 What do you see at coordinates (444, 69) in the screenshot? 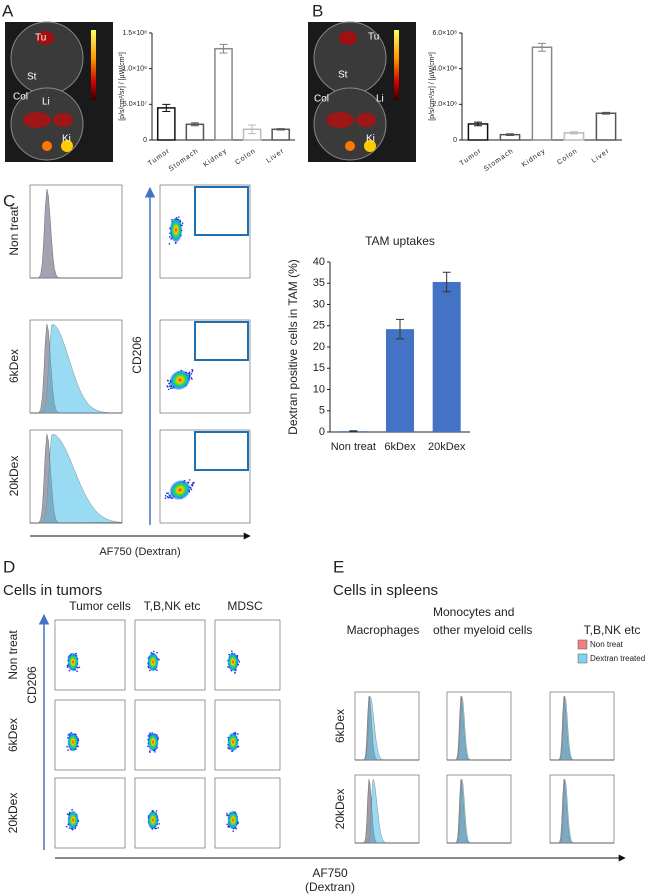
I see `y-tick-label: 4.0×10⁸` at bounding box center [444, 69].